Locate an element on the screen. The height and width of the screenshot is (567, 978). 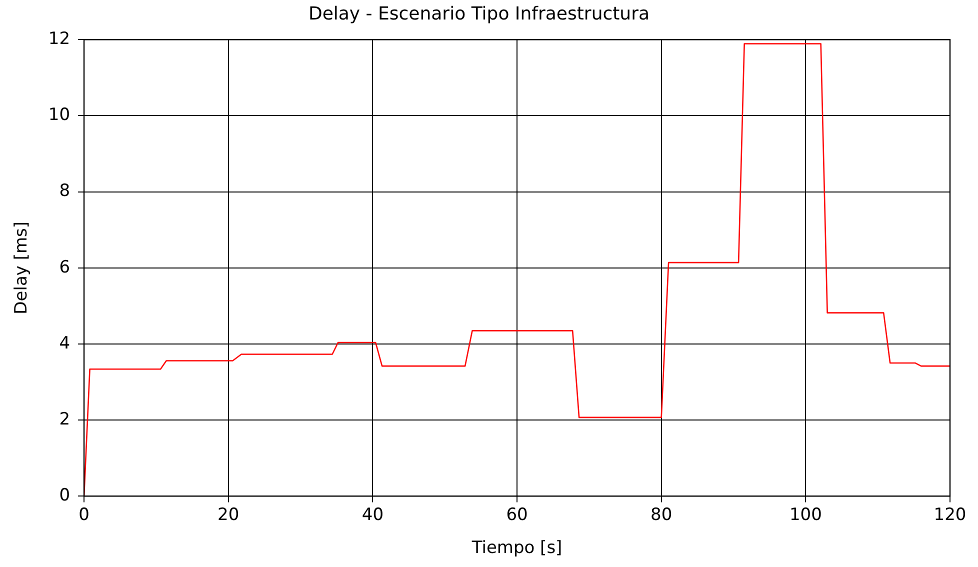
x-tick-label: 20 is located at coordinates (229, 514).